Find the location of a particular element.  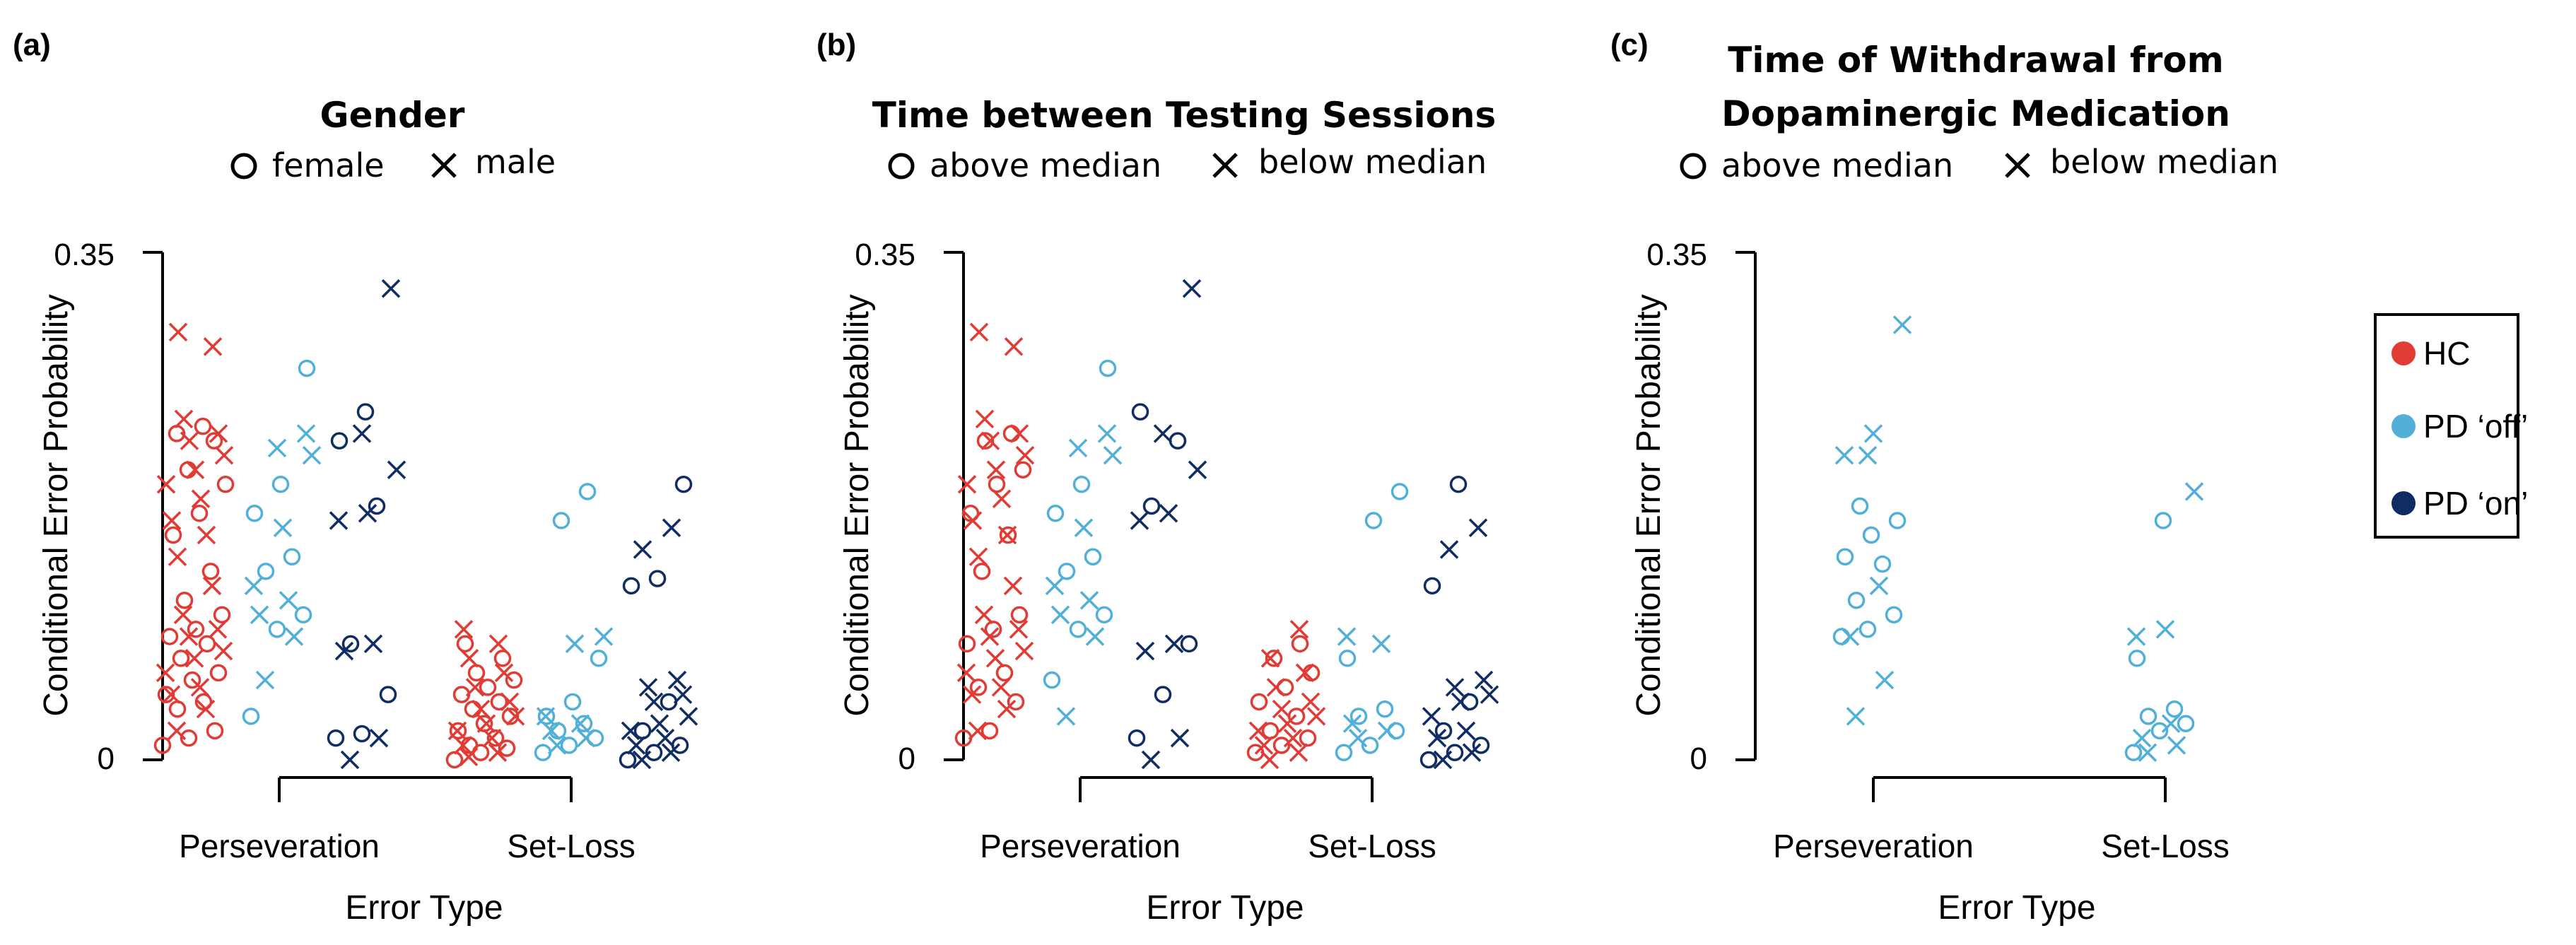

legend-circle-label: female is located at coordinates (328, 165).